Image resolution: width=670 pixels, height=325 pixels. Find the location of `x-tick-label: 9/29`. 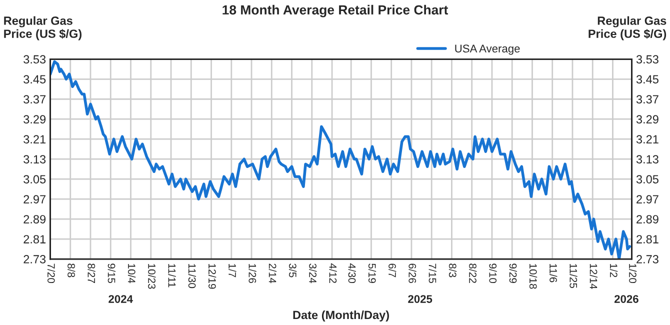

x-tick-label: 9/29 is located at coordinates (513, 273).